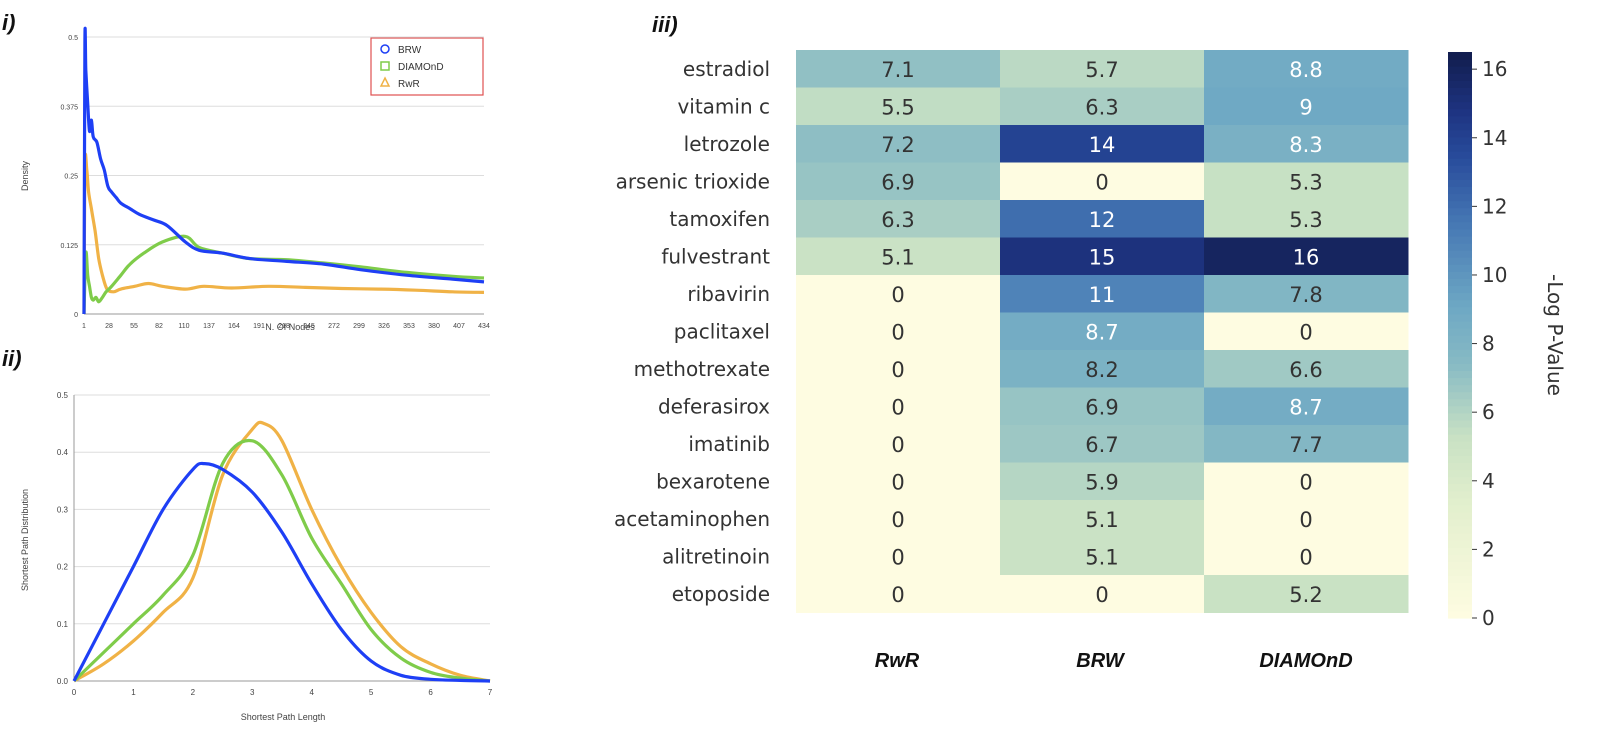 The image size is (1600, 744). What do you see at coordinates (727, 144) in the screenshot?
I see `heatmap-row-label: letrozole` at bounding box center [727, 144].